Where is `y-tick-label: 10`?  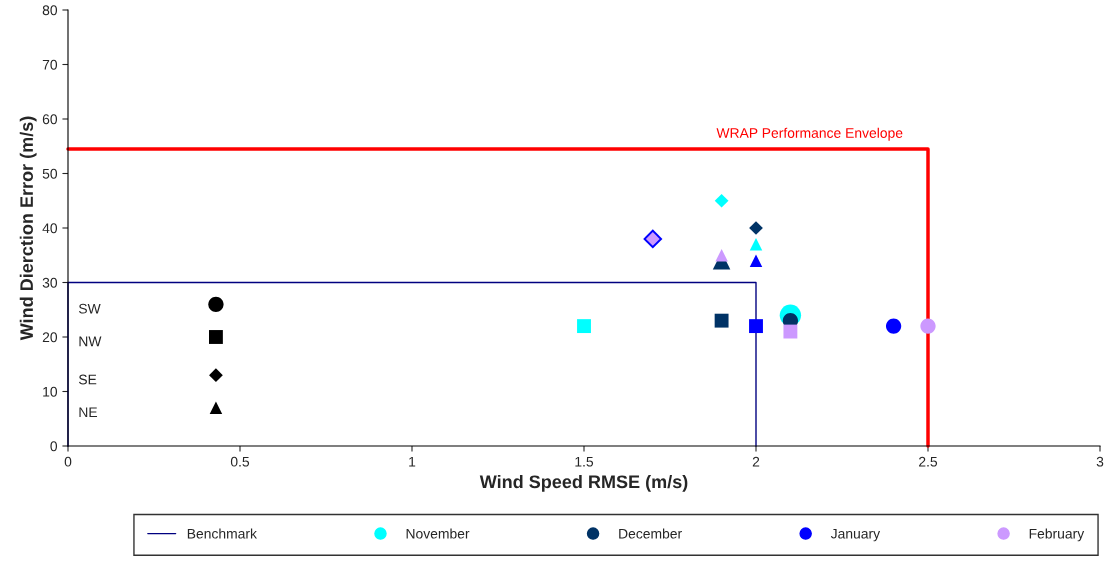
y-tick-label: 10 is located at coordinates (50, 391).